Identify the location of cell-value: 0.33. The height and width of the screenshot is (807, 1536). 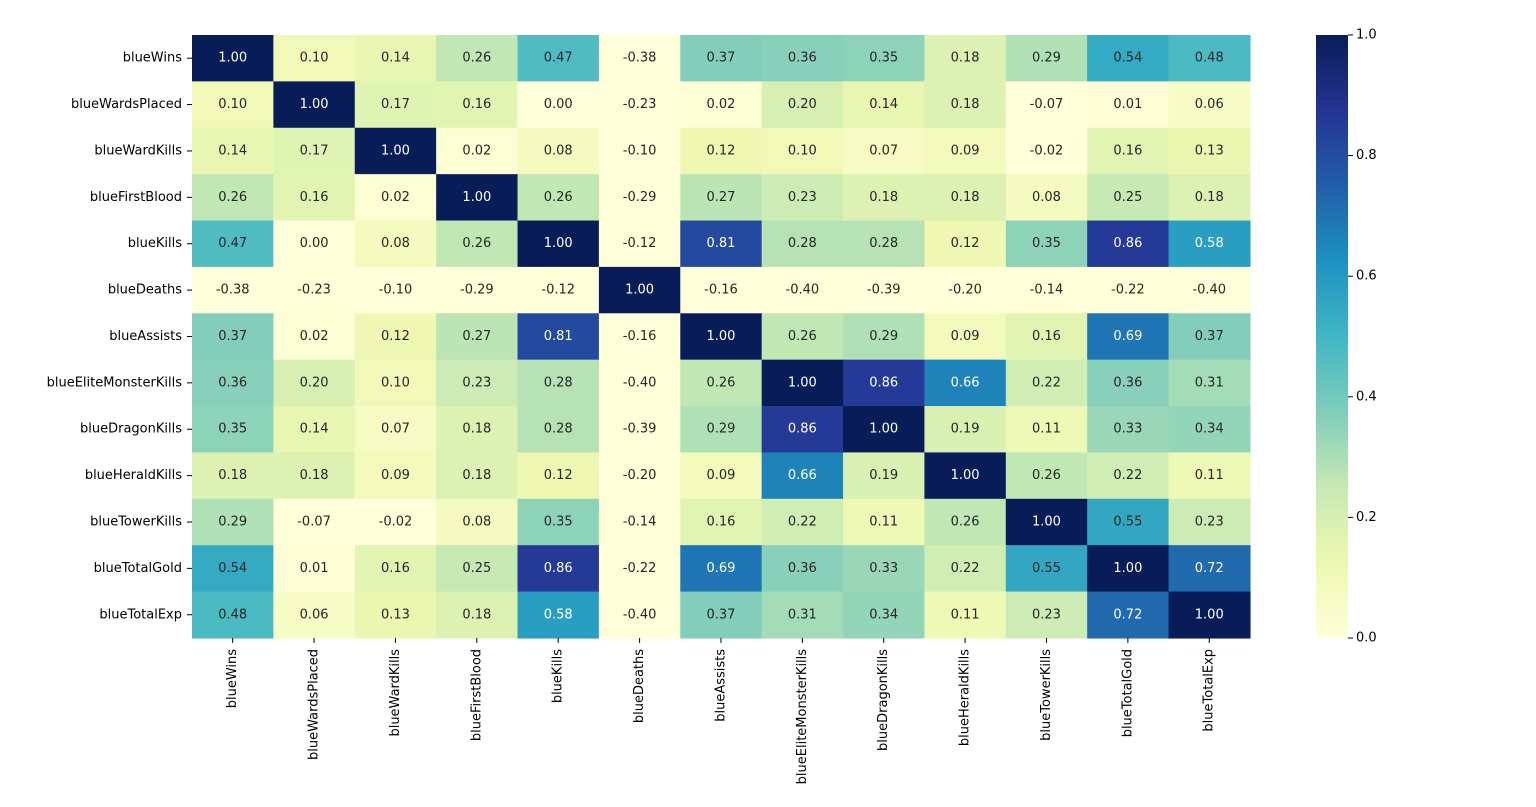
(883, 568).